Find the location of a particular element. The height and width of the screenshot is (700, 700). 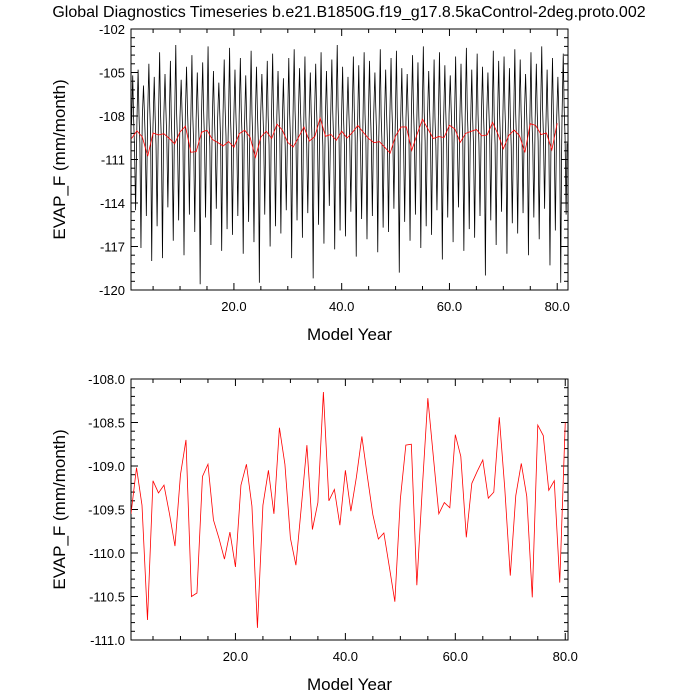

y-tick-label: -120 is located at coordinates (112, 290).